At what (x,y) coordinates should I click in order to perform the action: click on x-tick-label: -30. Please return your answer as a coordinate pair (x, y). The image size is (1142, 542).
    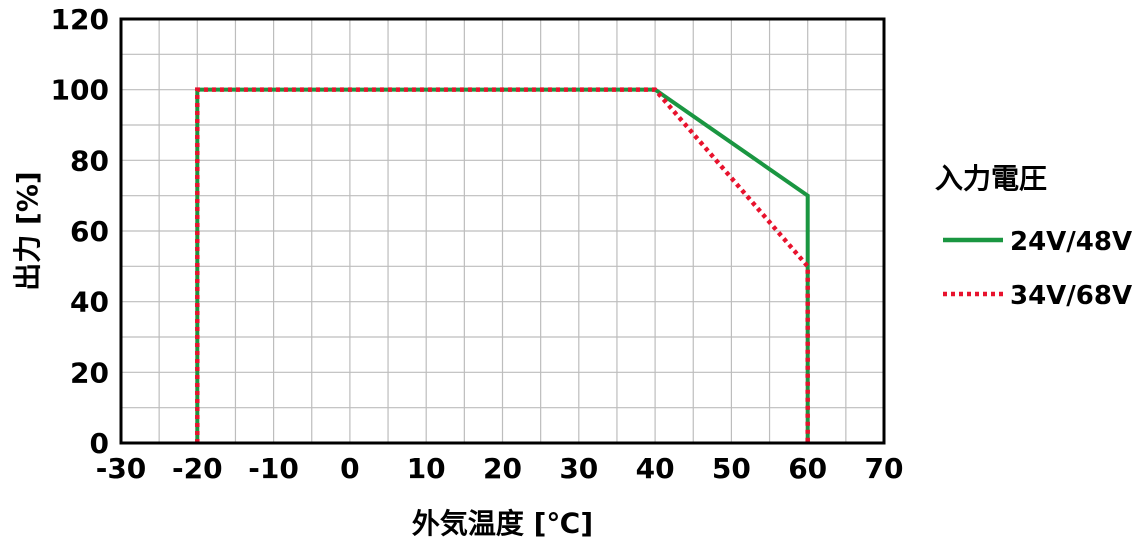
    Looking at the image, I should click on (121, 468).